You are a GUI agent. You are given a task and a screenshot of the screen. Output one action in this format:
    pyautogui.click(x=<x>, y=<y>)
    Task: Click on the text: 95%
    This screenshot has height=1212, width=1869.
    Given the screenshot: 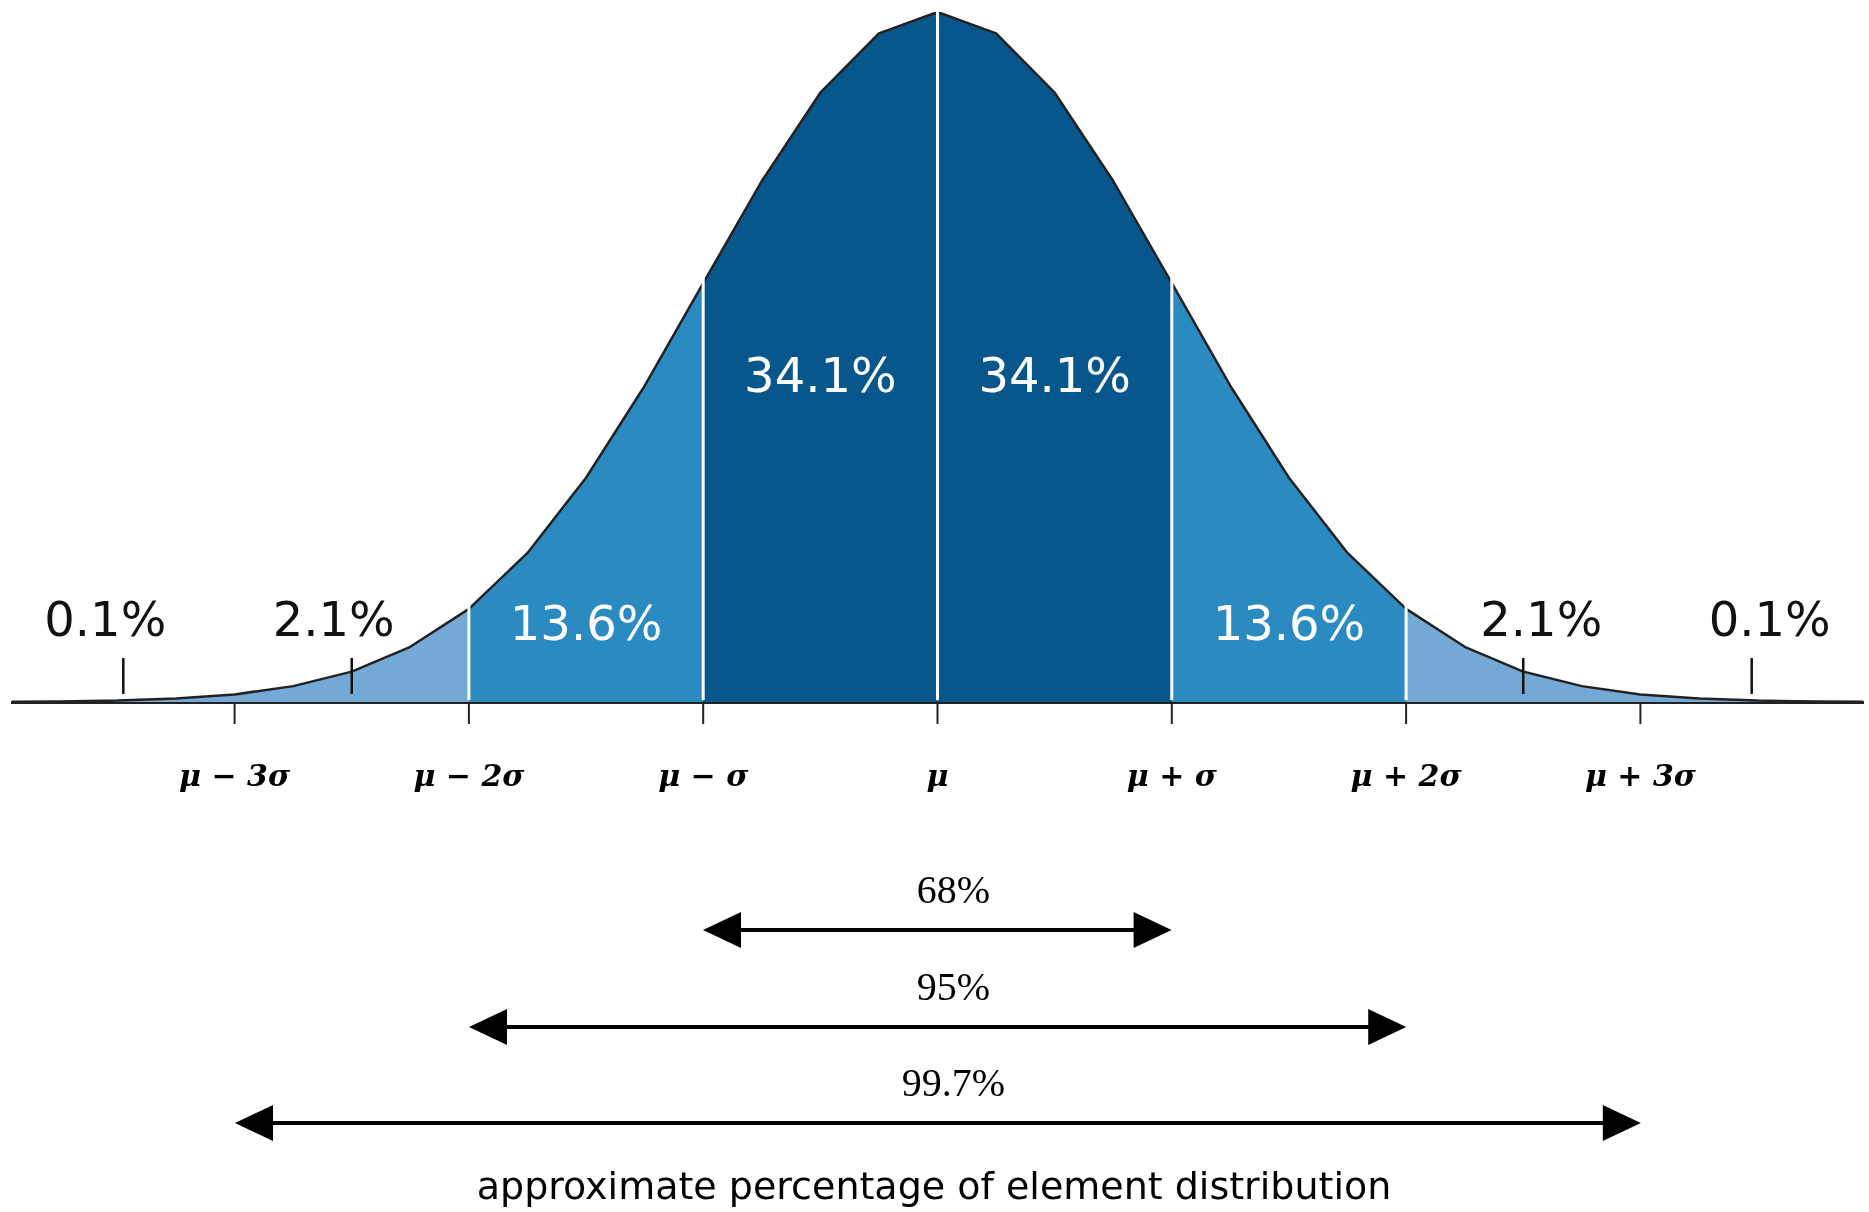 What is the action you would take?
    pyautogui.click(x=953, y=986)
    